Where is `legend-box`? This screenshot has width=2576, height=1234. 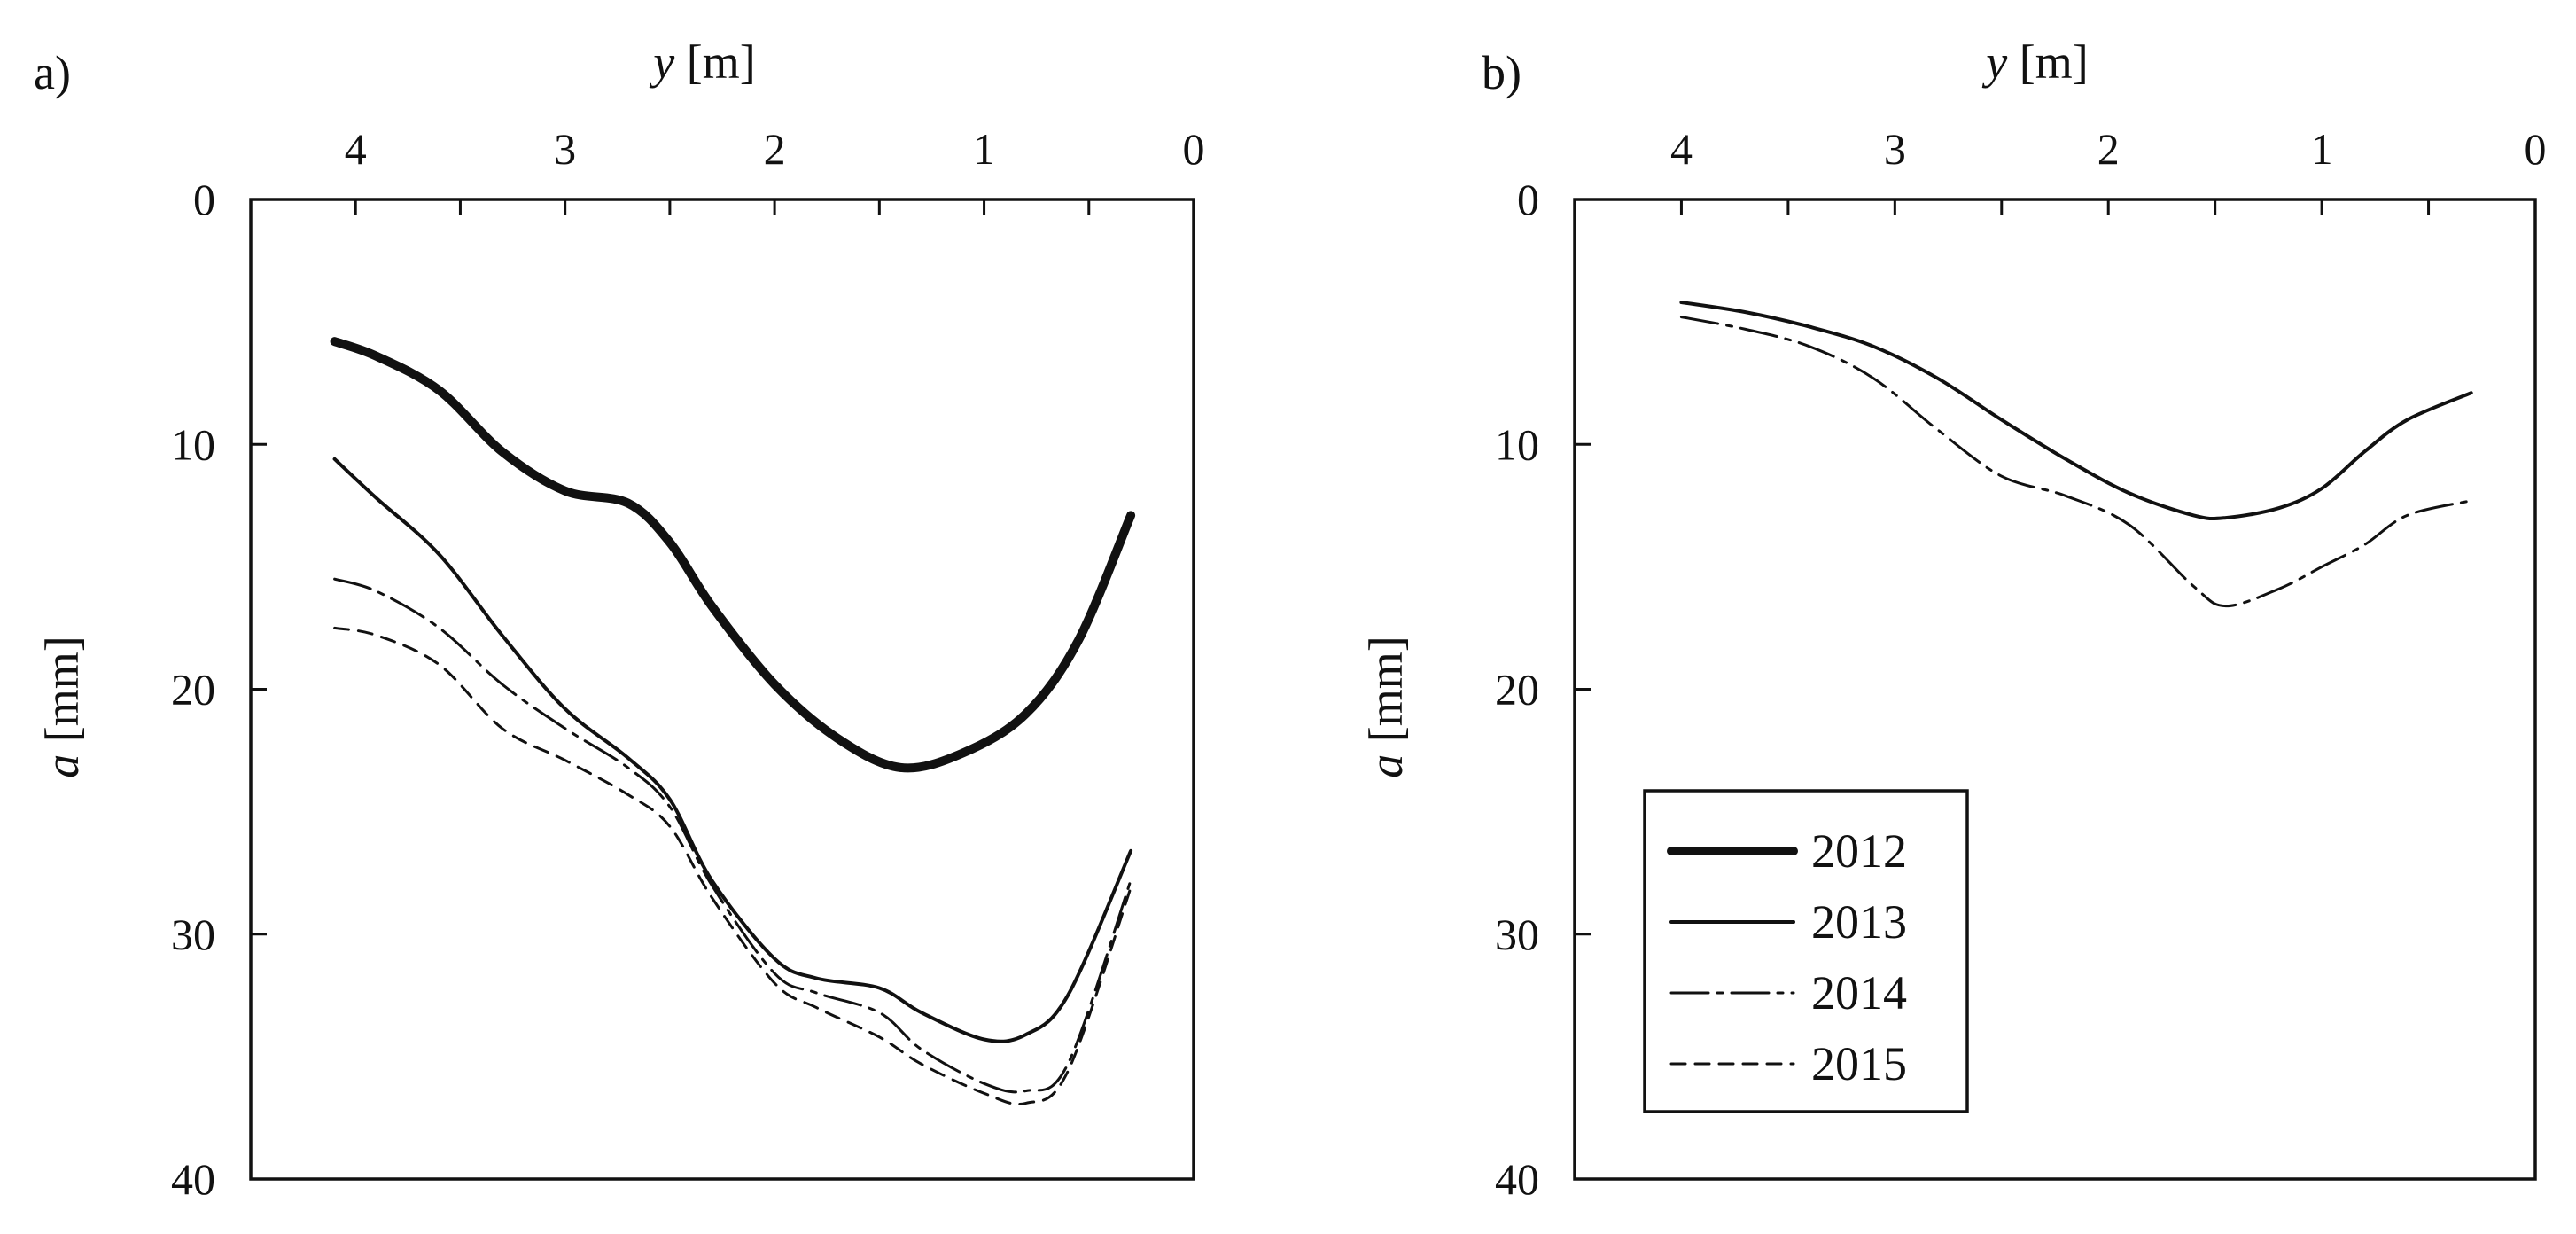 legend-box is located at coordinates (1806, 951).